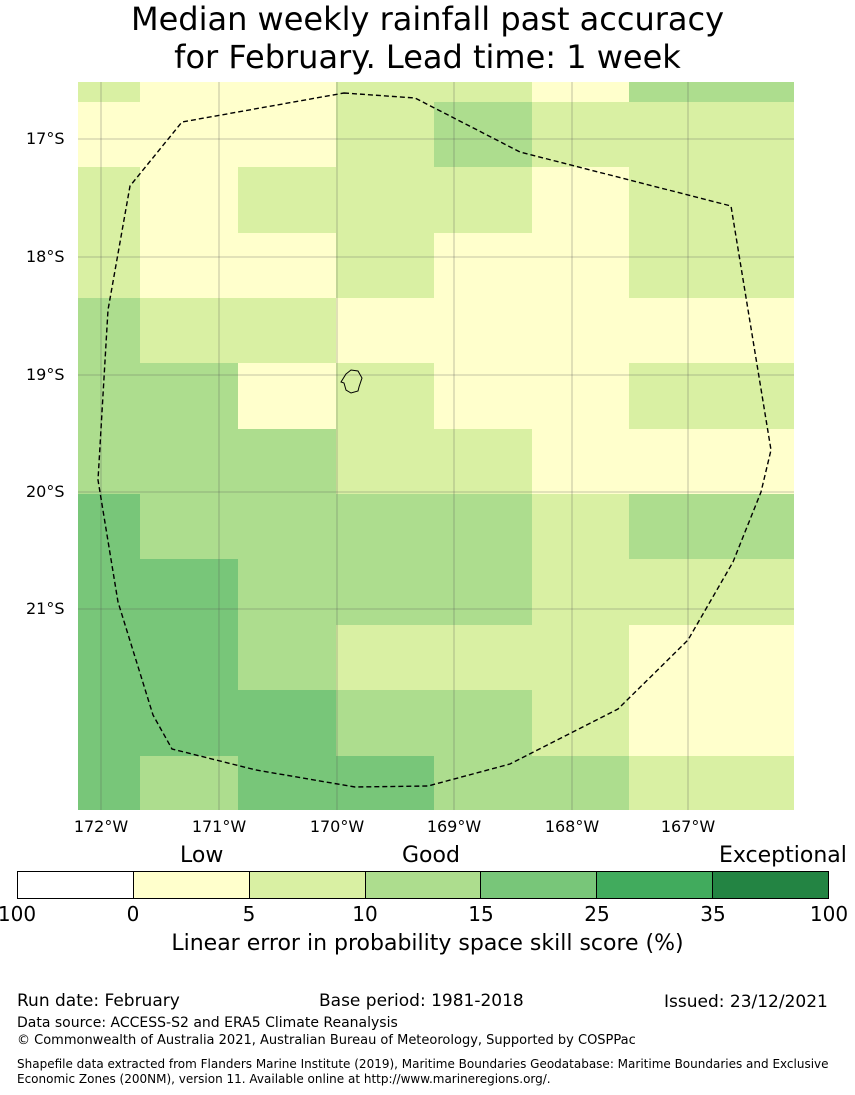 This screenshot has width=855, height=1095. Describe the element at coordinates (98, 1001) in the screenshot. I see `run-date: Run date: February` at that location.